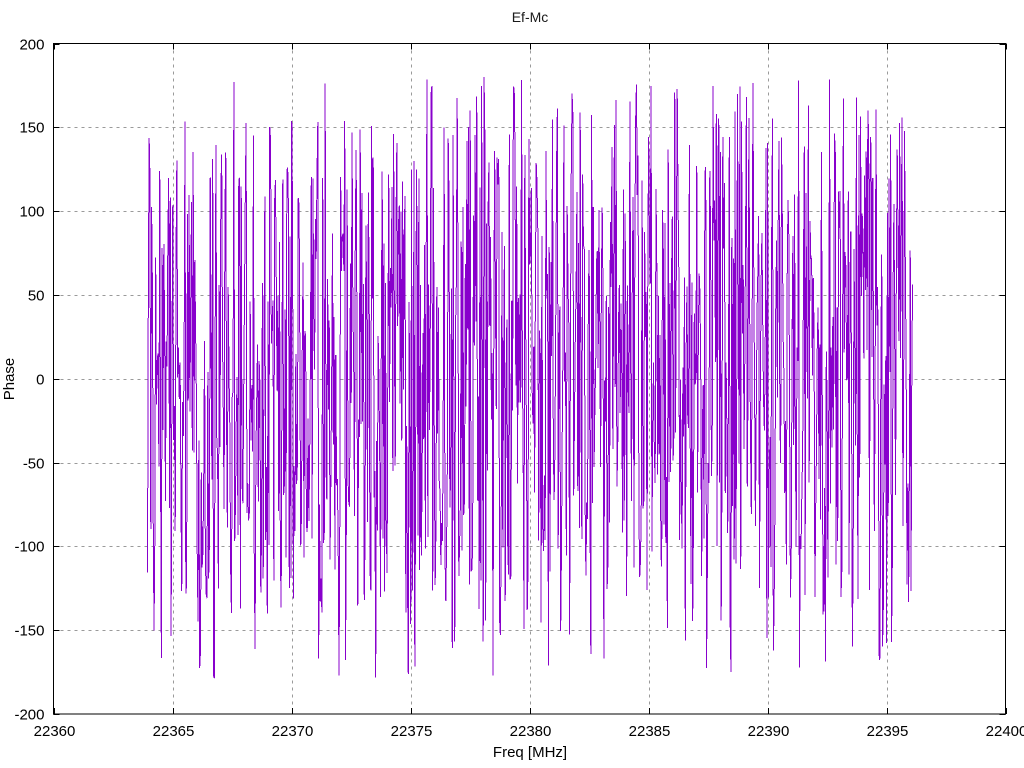 The width and height of the screenshot is (1024, 768). I want to click on y-tick-label: -50, so click(34, 464).